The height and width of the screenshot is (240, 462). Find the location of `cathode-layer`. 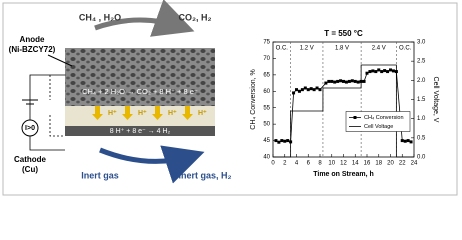

cathode-layer is located at coordinates (140, 131).